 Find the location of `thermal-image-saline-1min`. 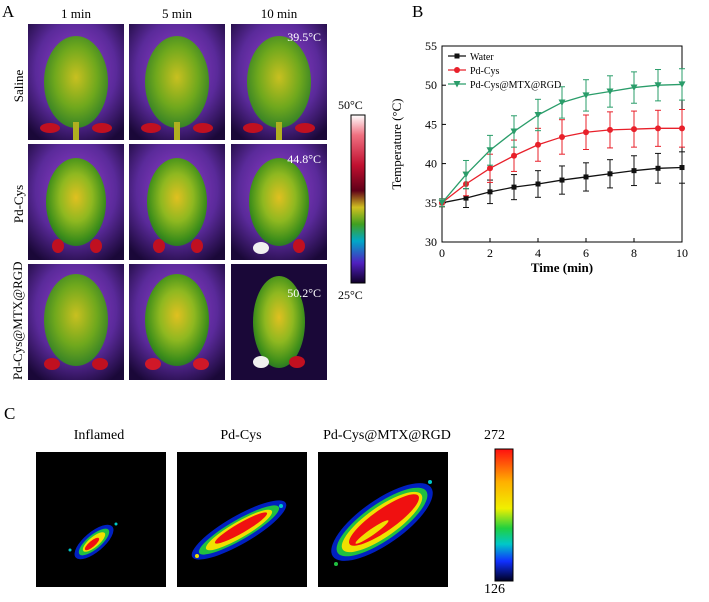

thermal-image-saline-1min is located at coordinates (76, 82).